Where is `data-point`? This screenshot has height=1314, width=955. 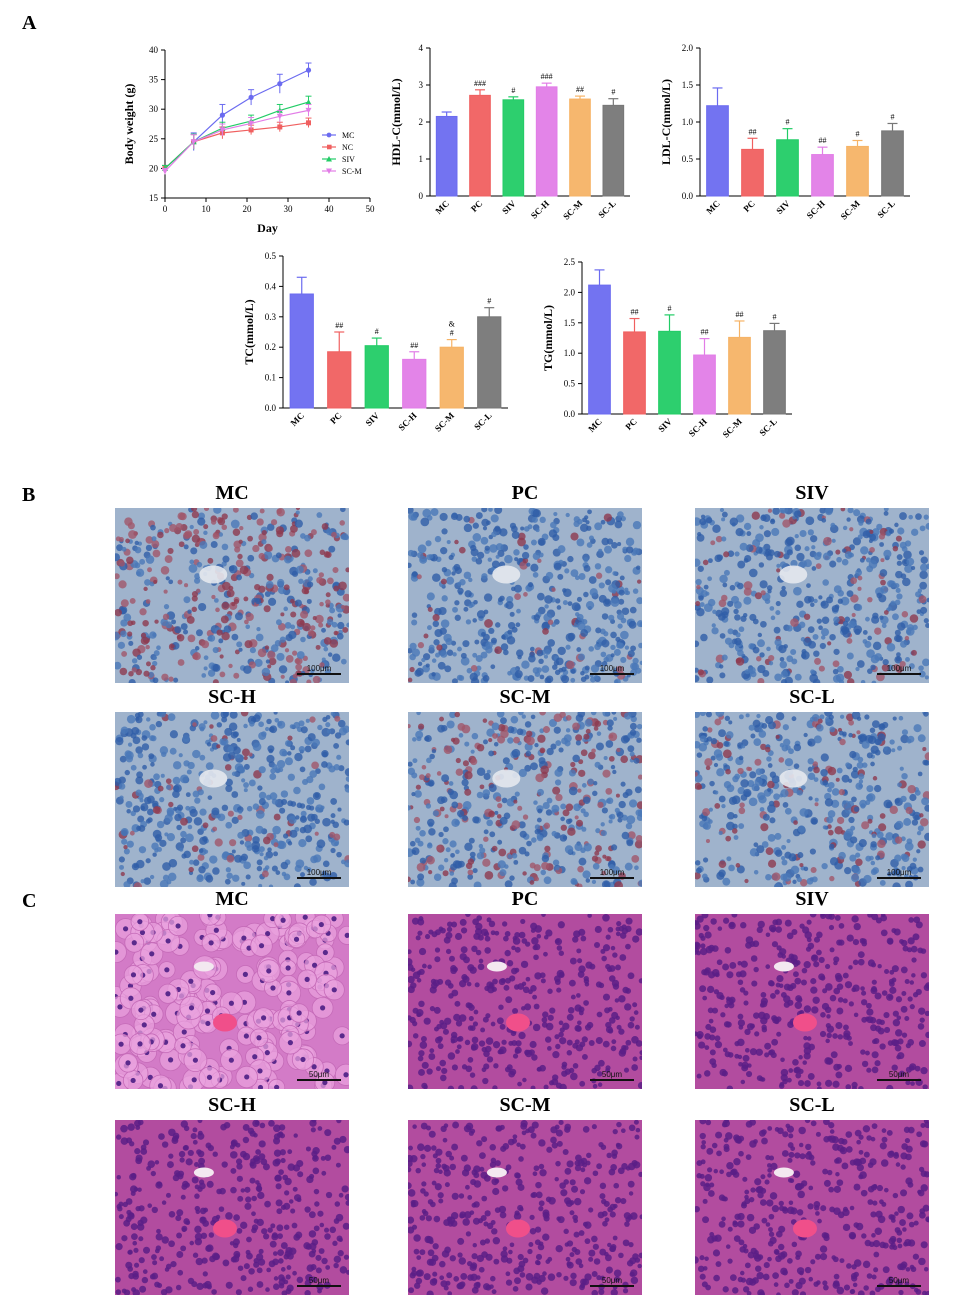 data-point is located at coordinates (279, 116).